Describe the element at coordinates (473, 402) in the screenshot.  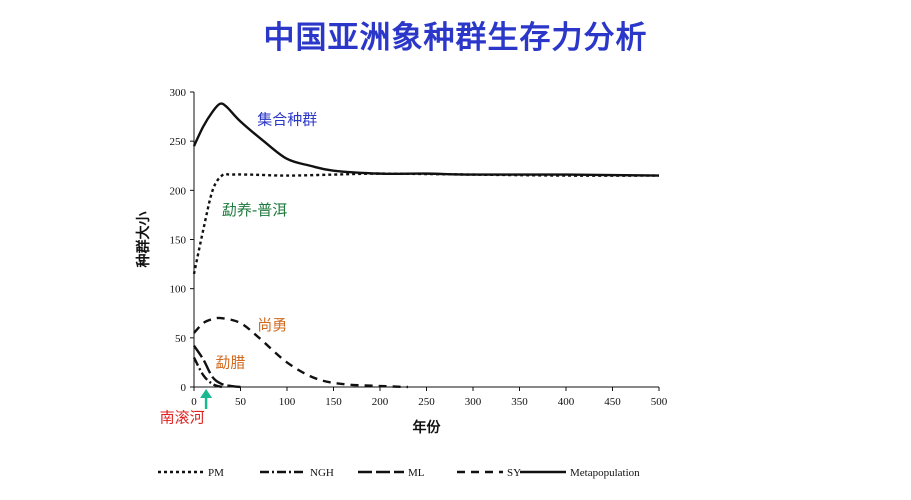
I see `x-tick-label: 300` at that location.